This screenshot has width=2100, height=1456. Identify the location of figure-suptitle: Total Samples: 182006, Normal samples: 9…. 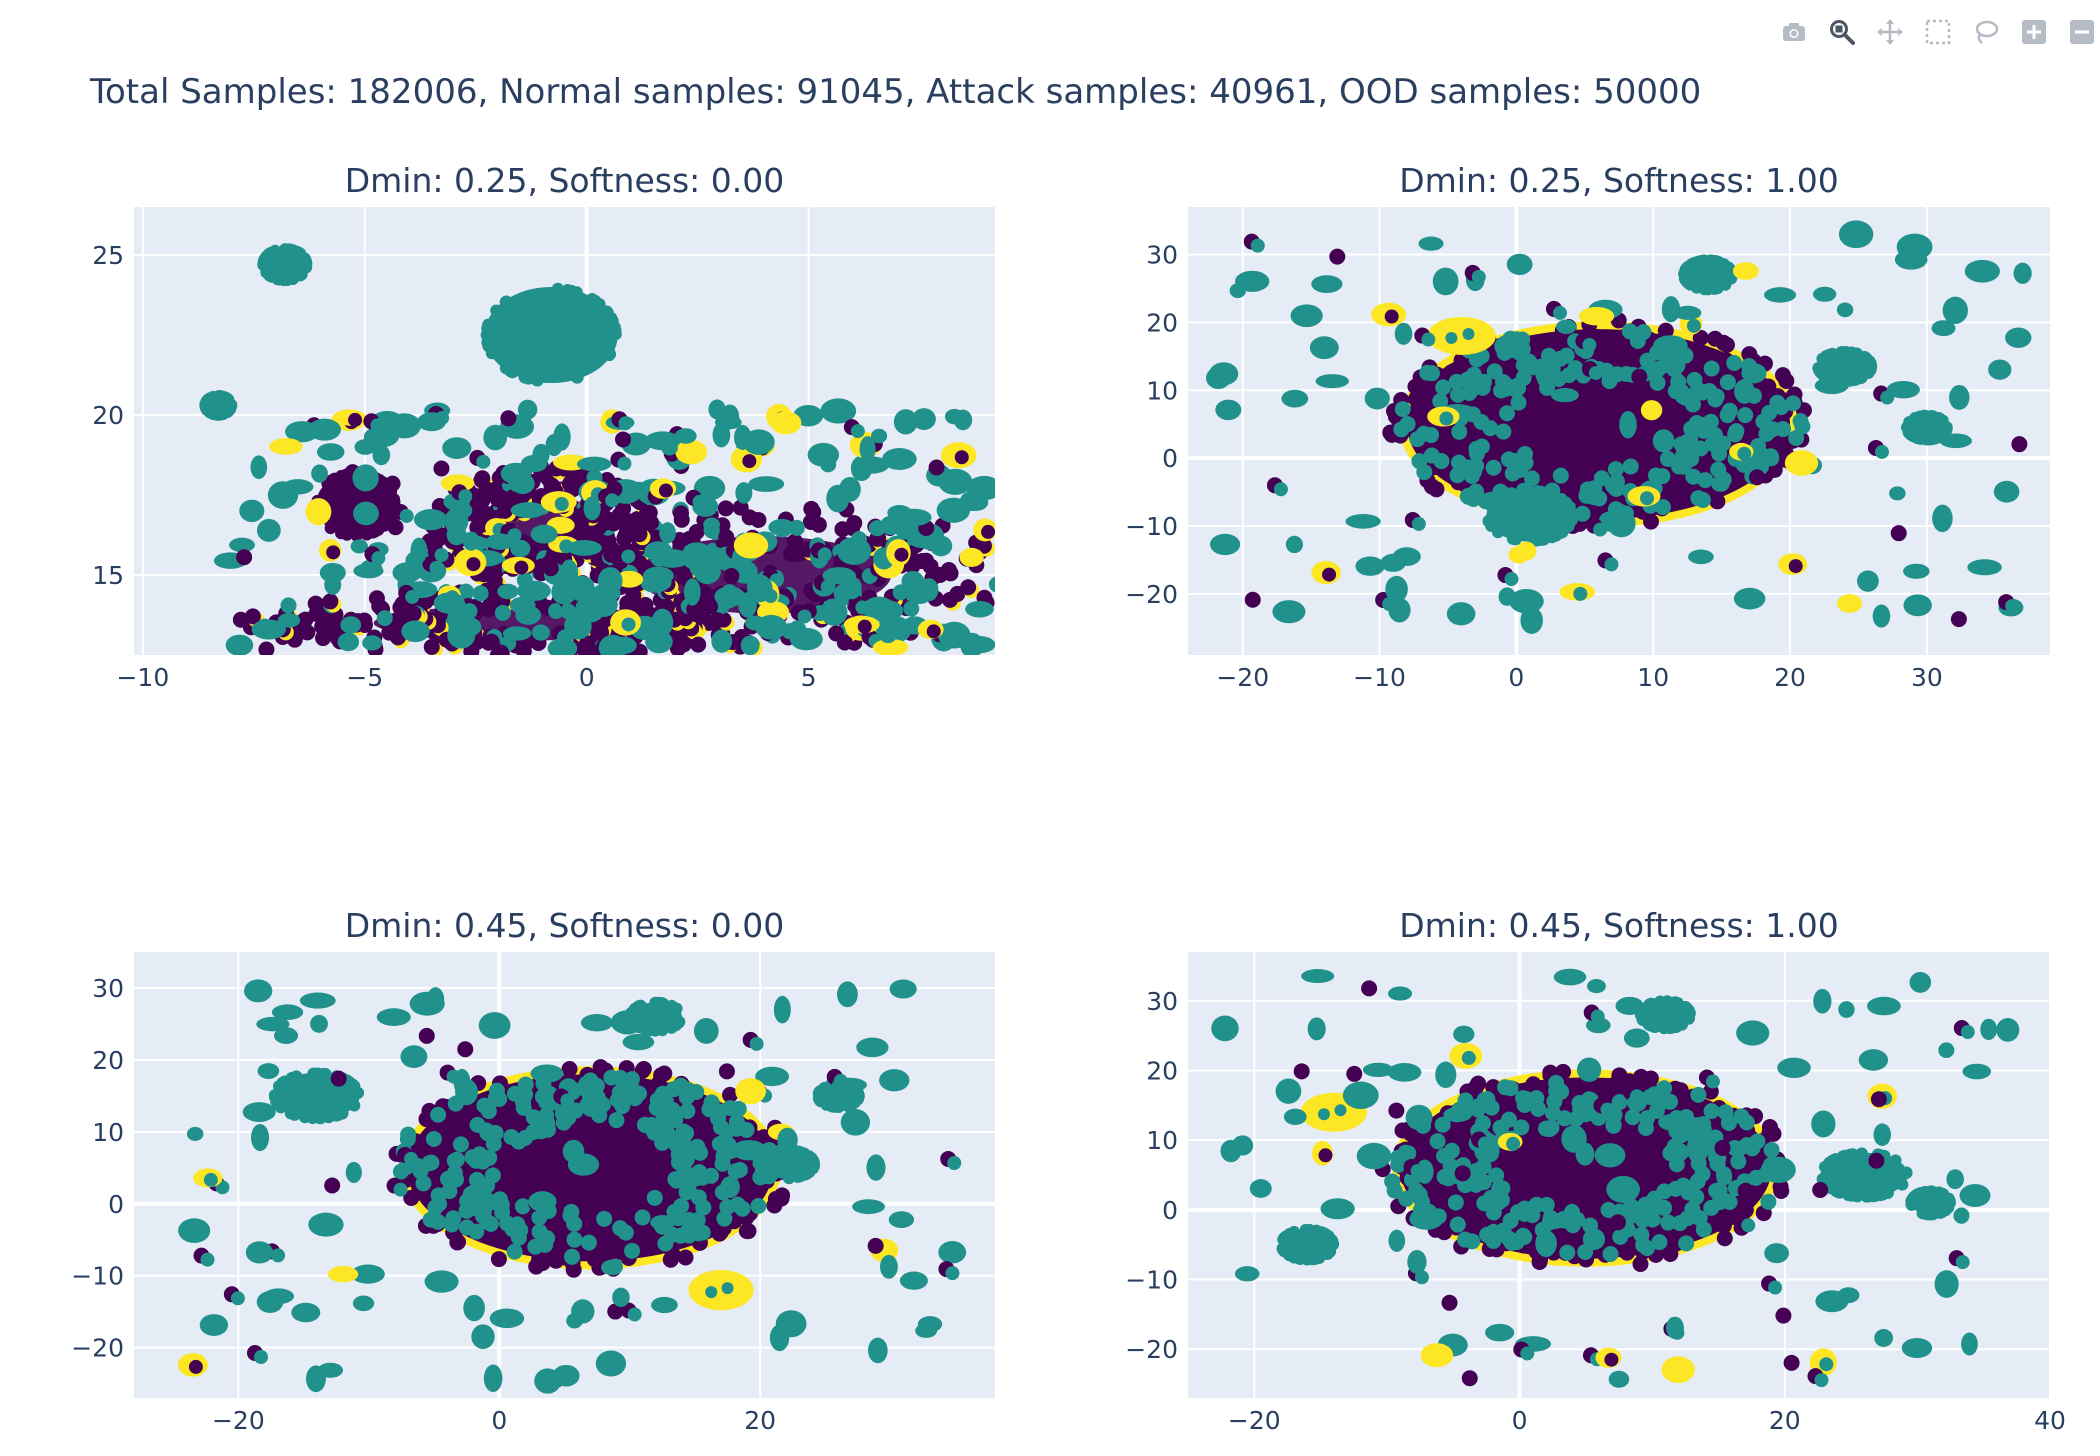
(896, 92).